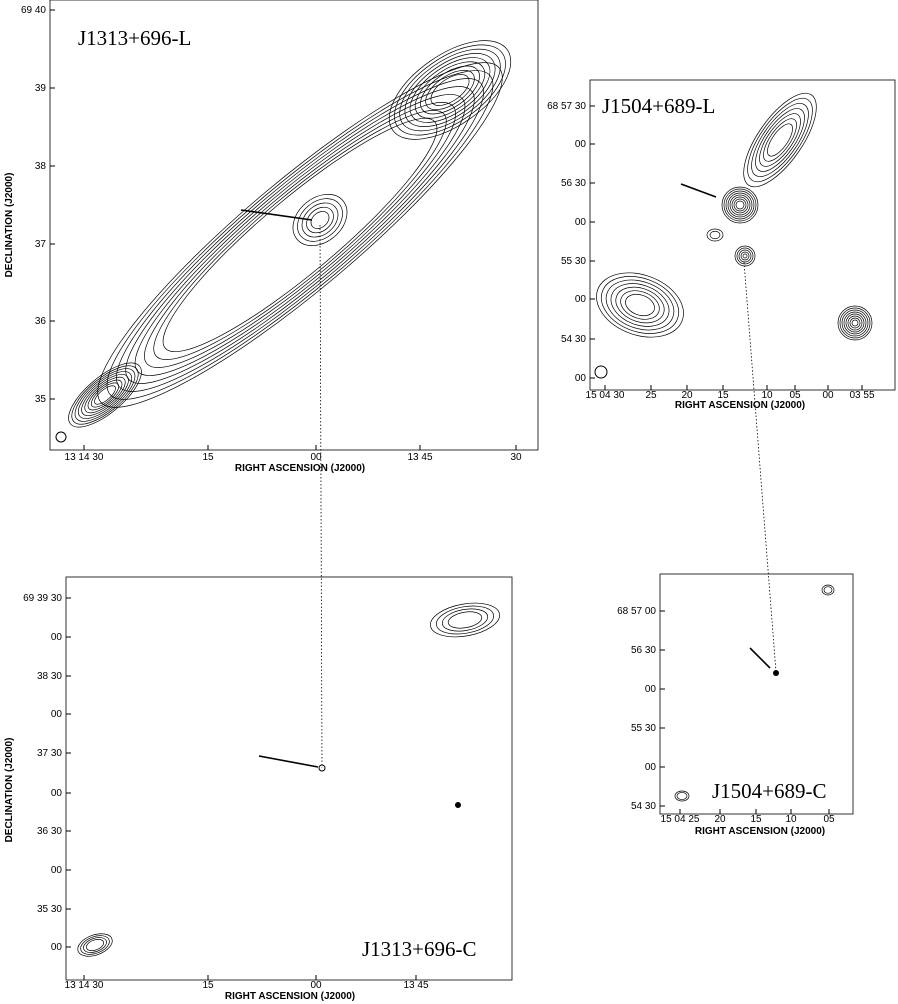 The image size is (898, 1004). Describe the element at coordinates (605, 395) in the screenshot. I see `x-tick-label: 15 04 30` at that location.